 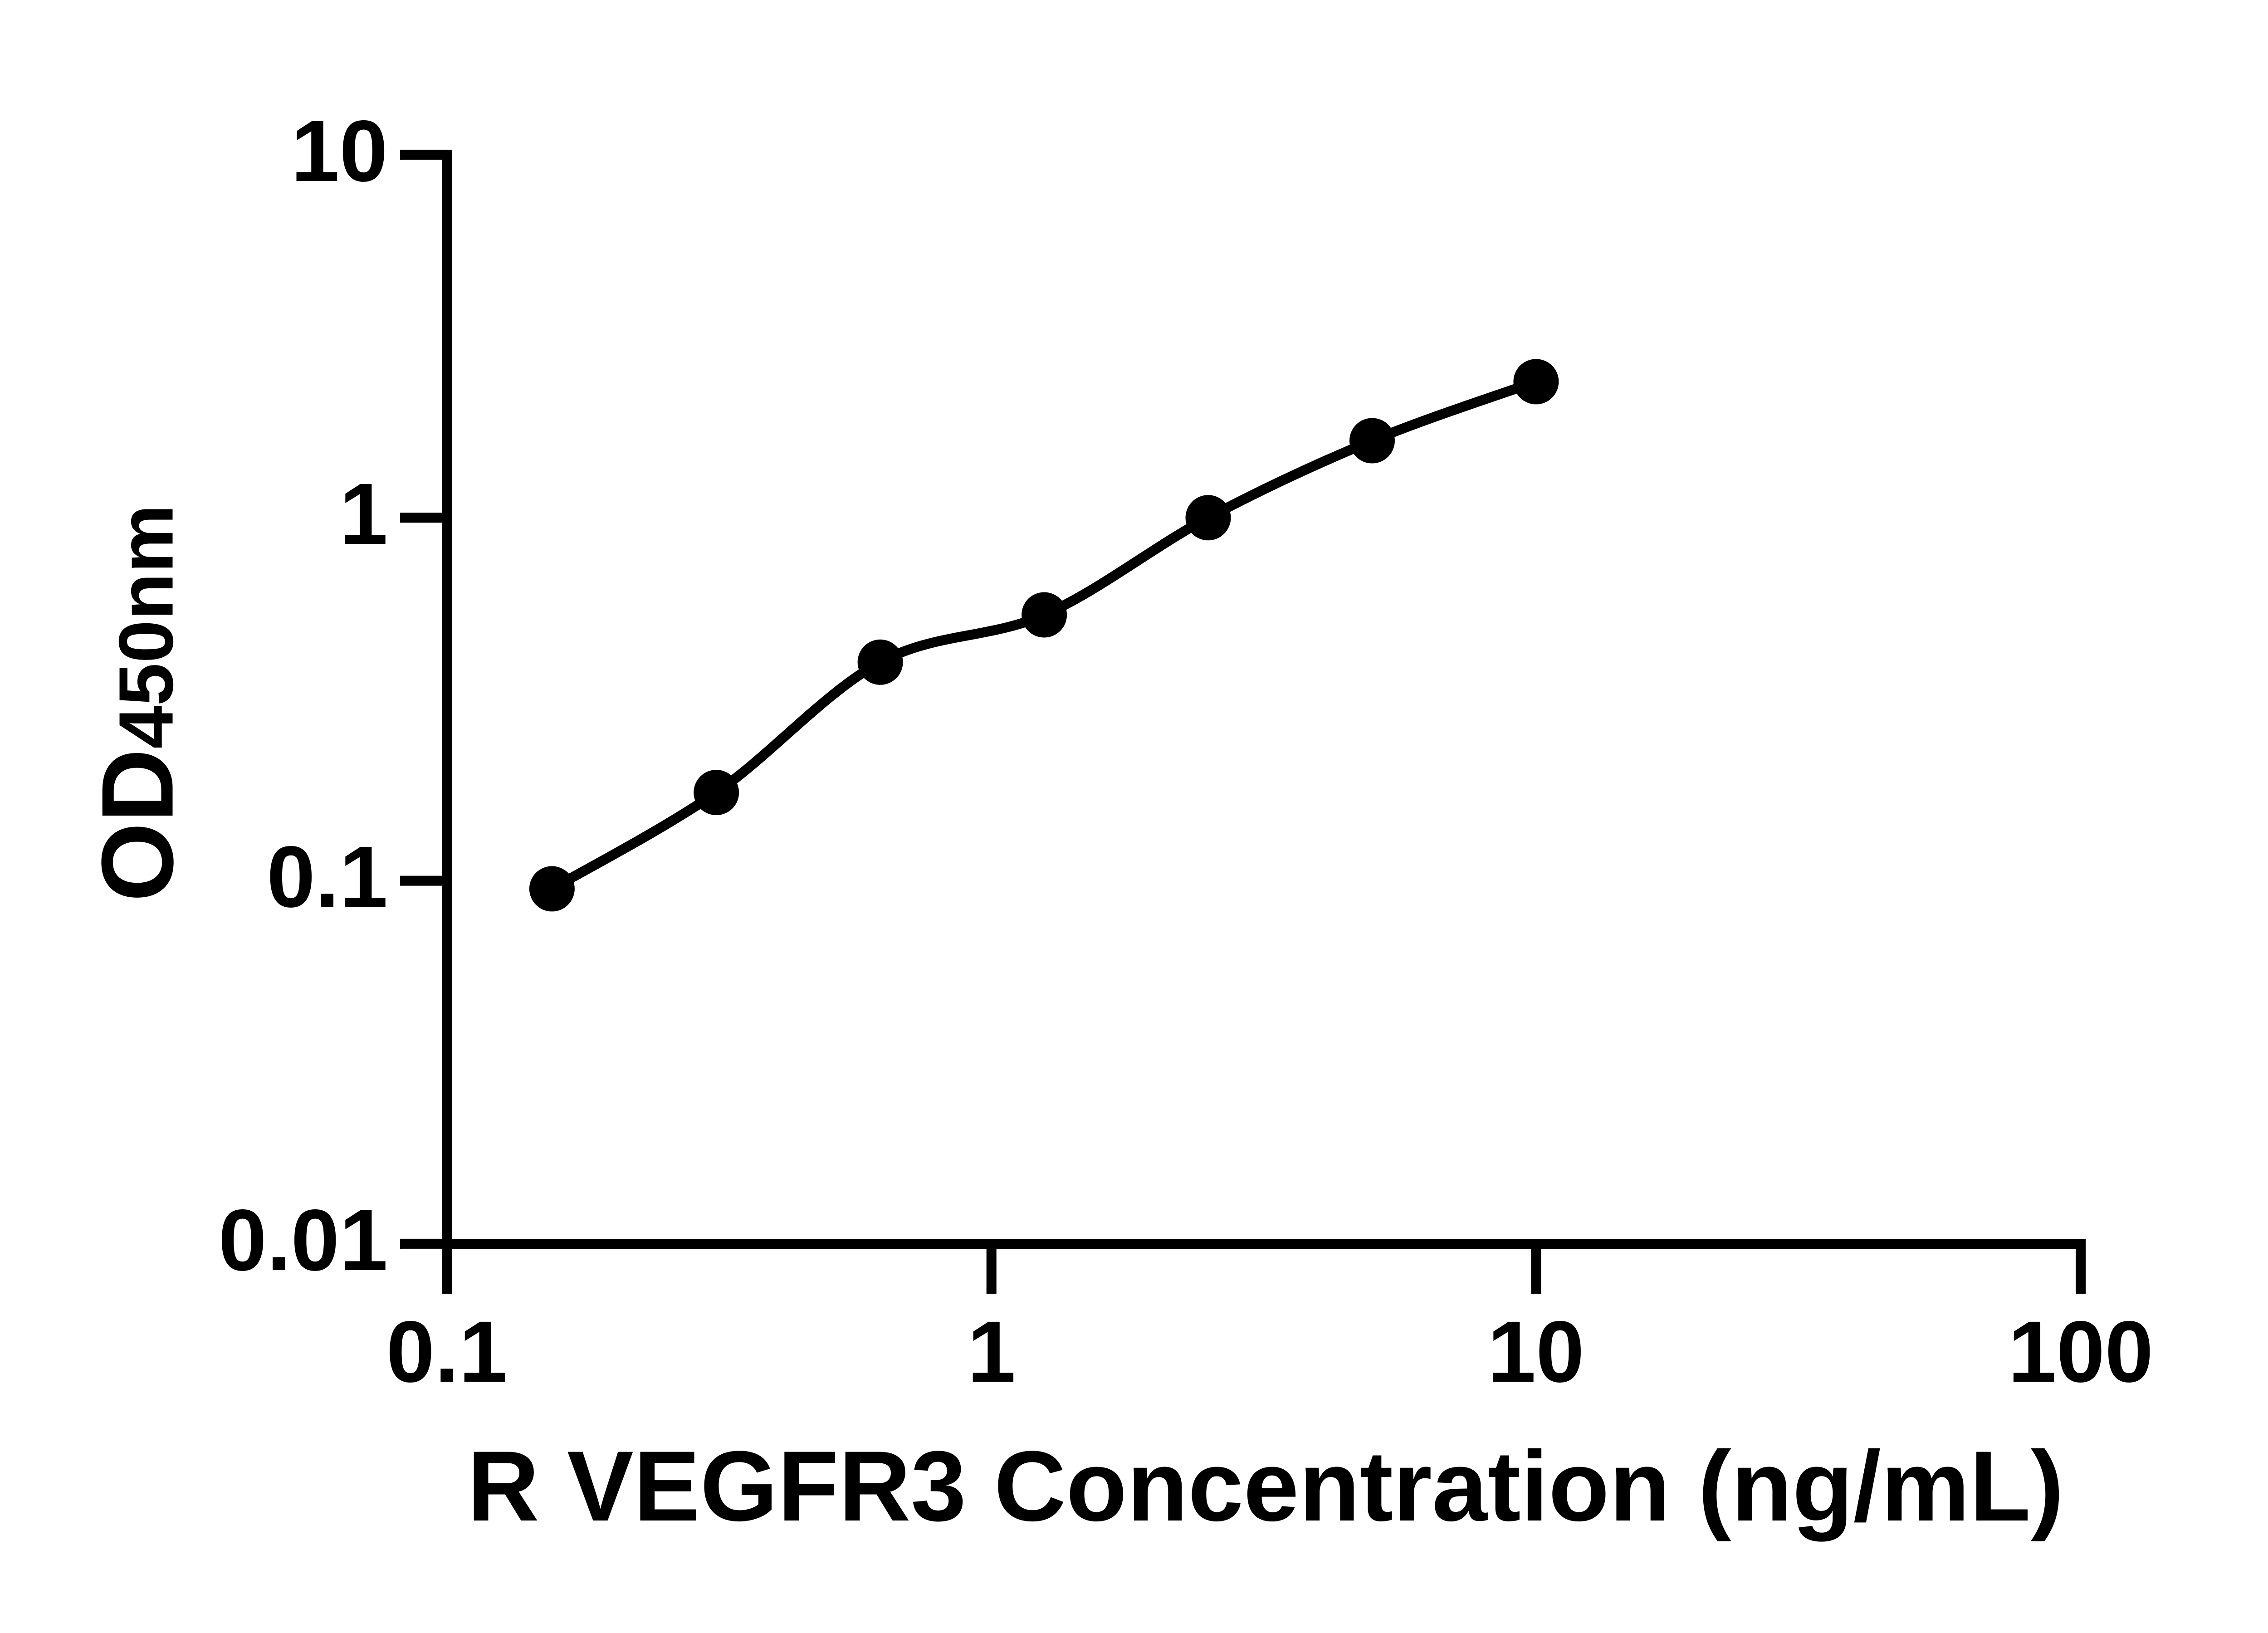 What do you see at coordinates (992, 1351) in the screenshot?
I see `x-tick-label-1: 1` at bounding box center [992, 1351].